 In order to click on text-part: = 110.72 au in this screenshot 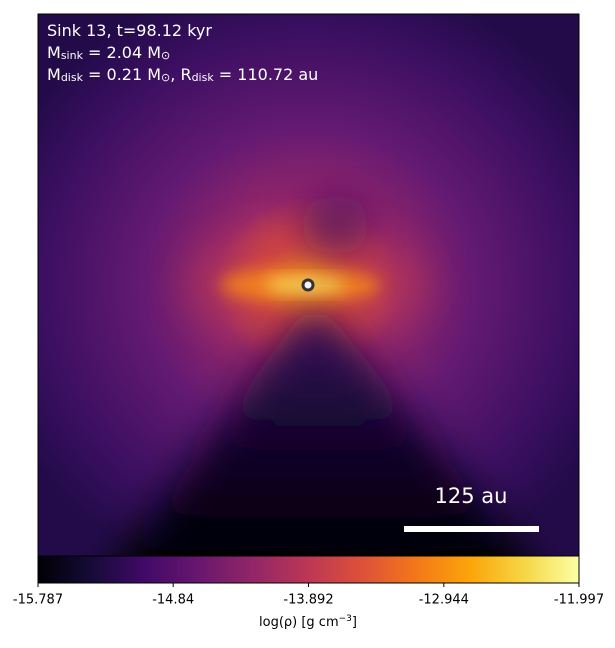, I will do `click(266, 74)`.